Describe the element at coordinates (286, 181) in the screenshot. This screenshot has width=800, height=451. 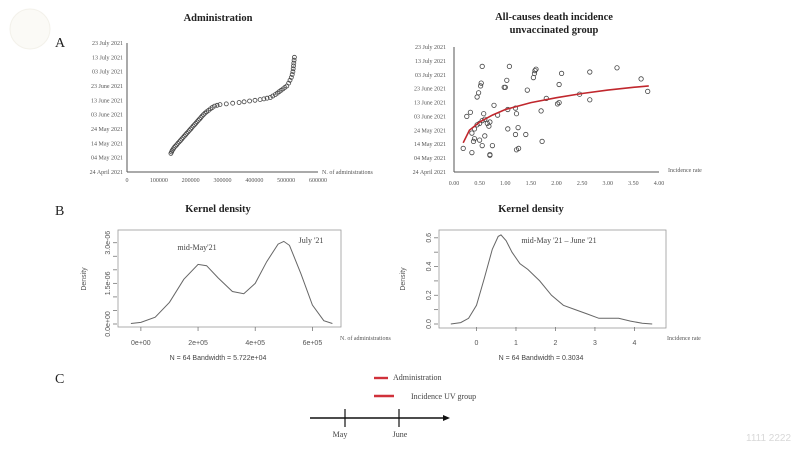
I see `x-tick-label: 500000` at that location.